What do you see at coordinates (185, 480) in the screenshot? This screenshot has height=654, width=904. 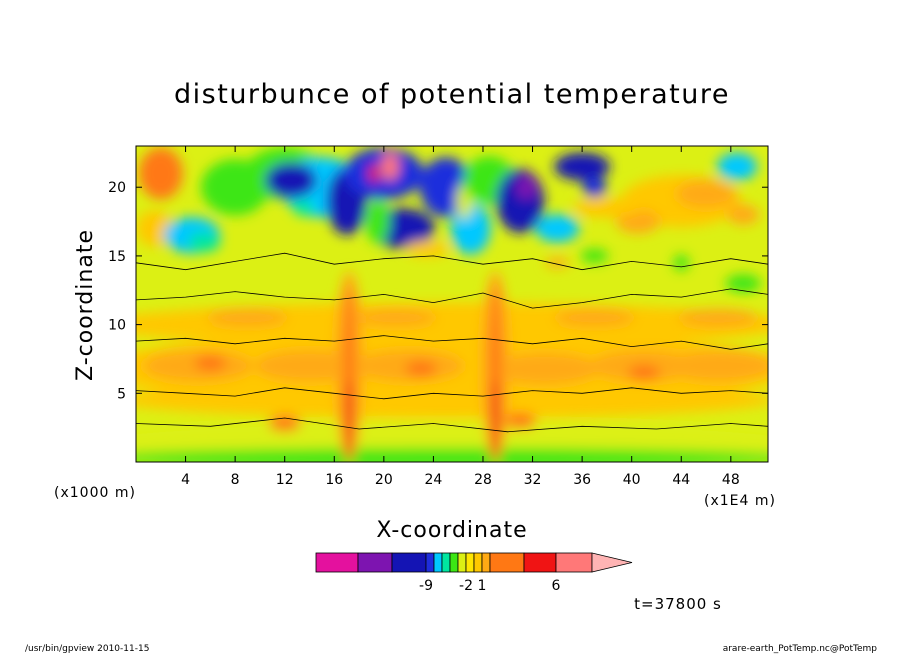 I see `x-tick-label: 4` at bounding box center [185, 480].